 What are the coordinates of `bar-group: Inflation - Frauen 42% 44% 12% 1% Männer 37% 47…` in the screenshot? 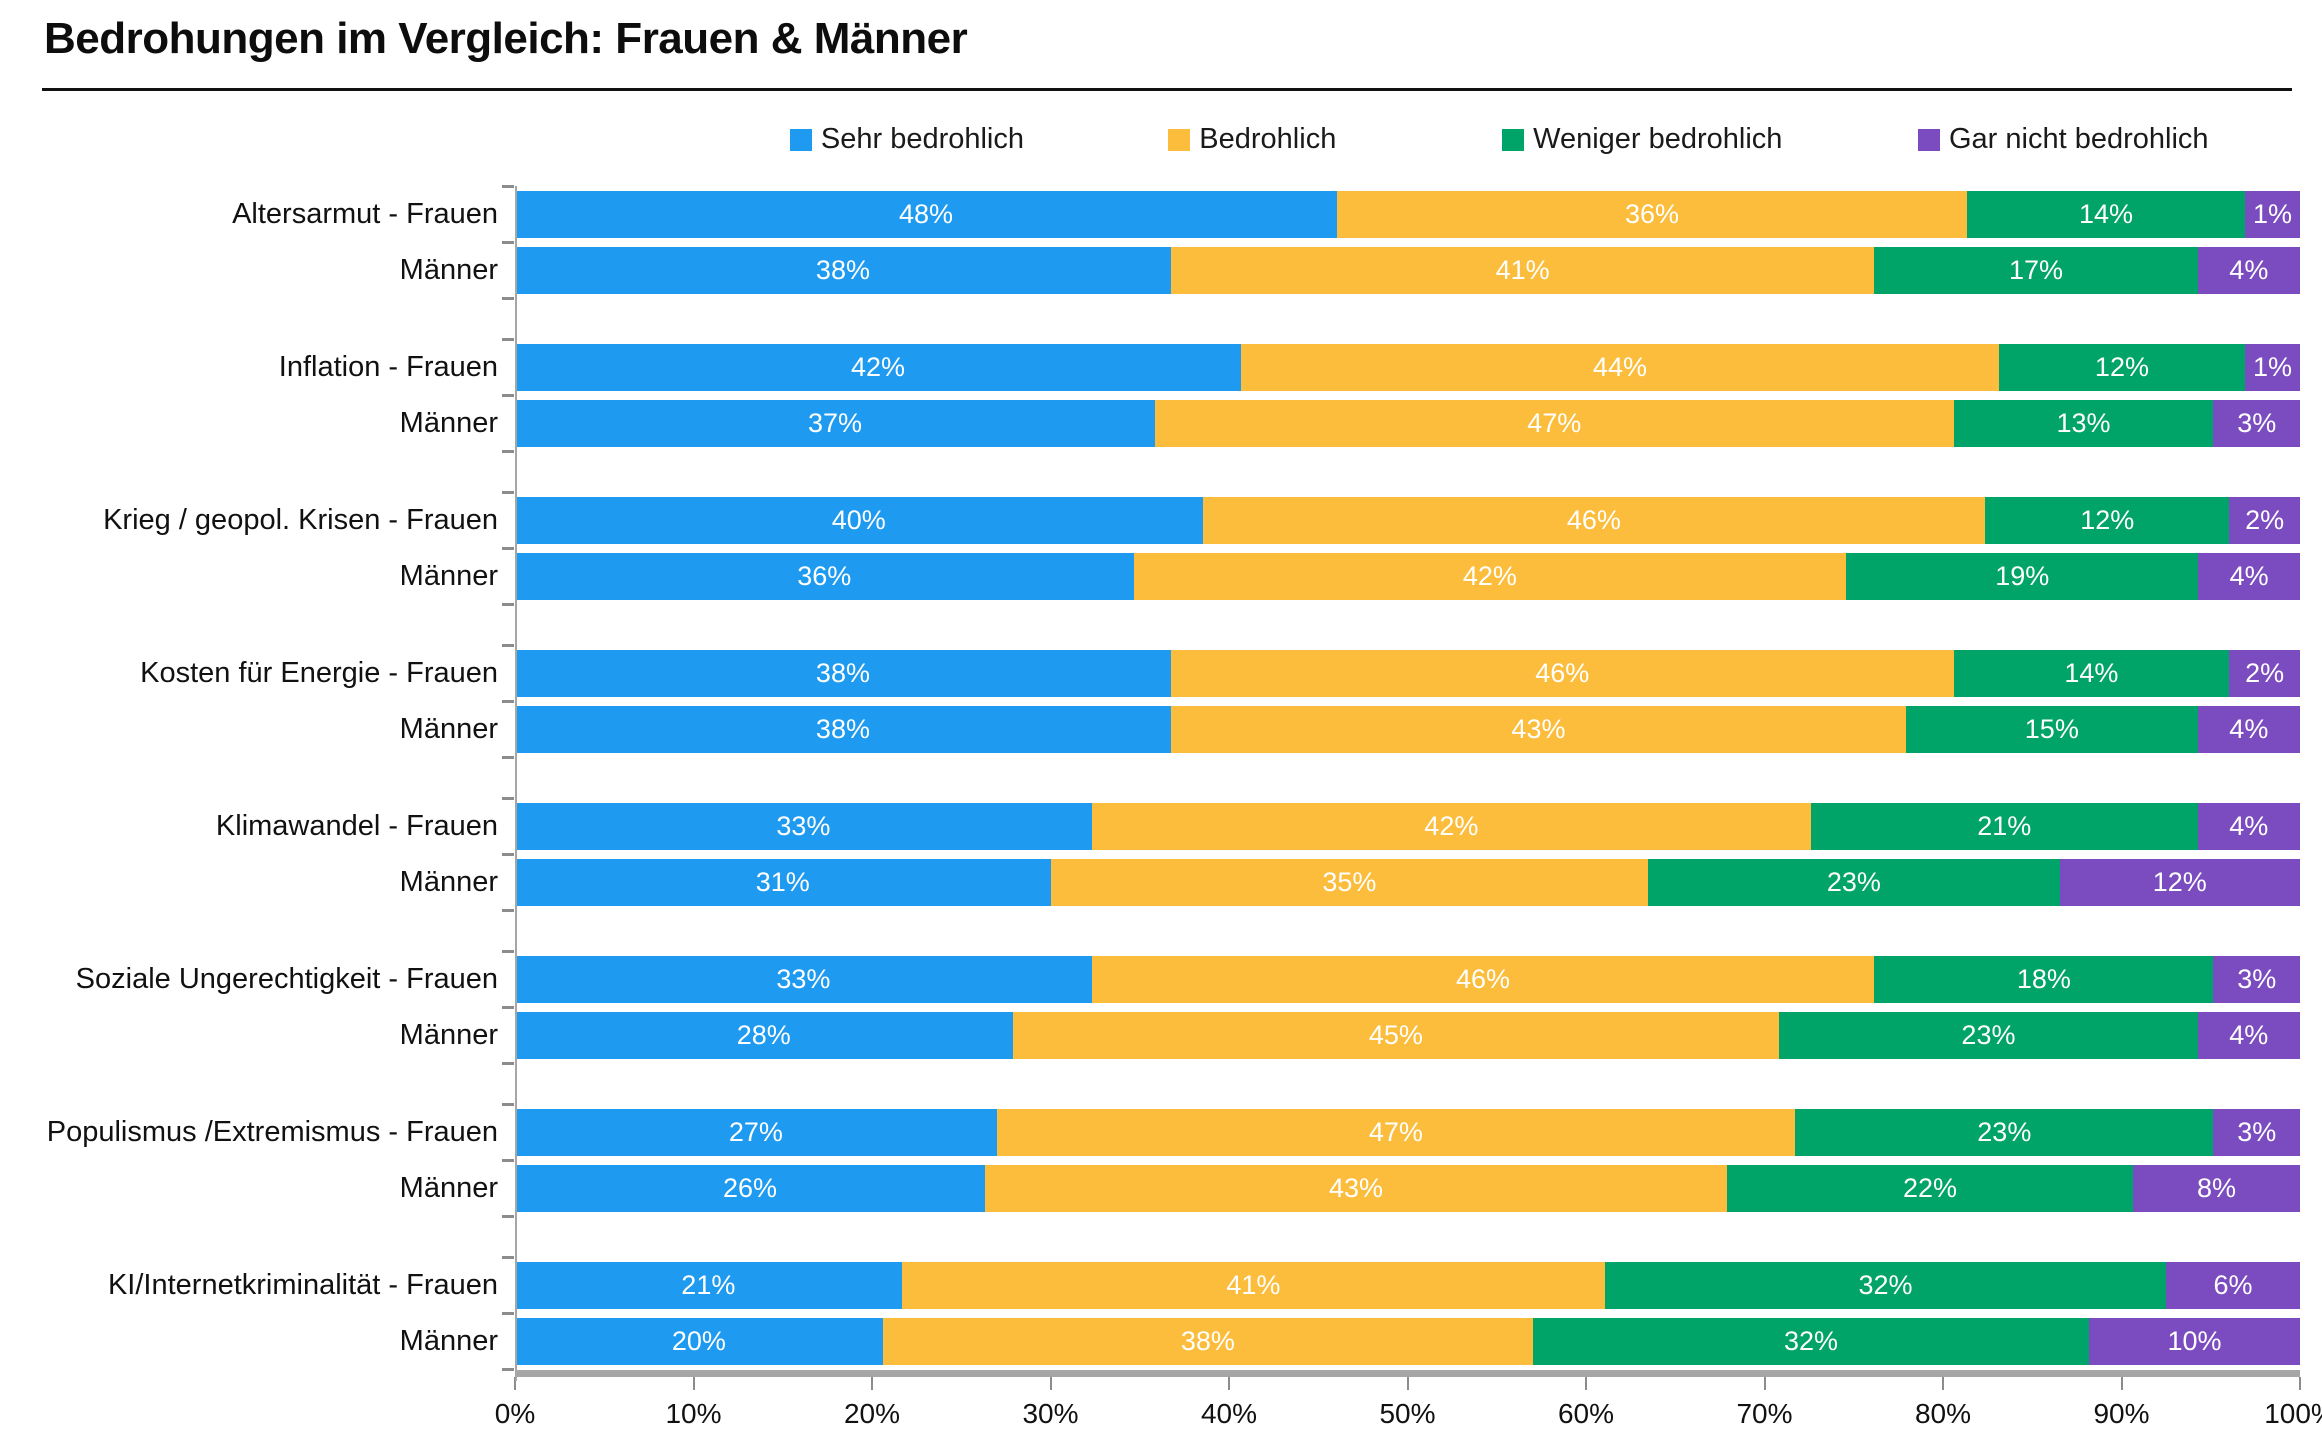 It's located at (1161, 395).